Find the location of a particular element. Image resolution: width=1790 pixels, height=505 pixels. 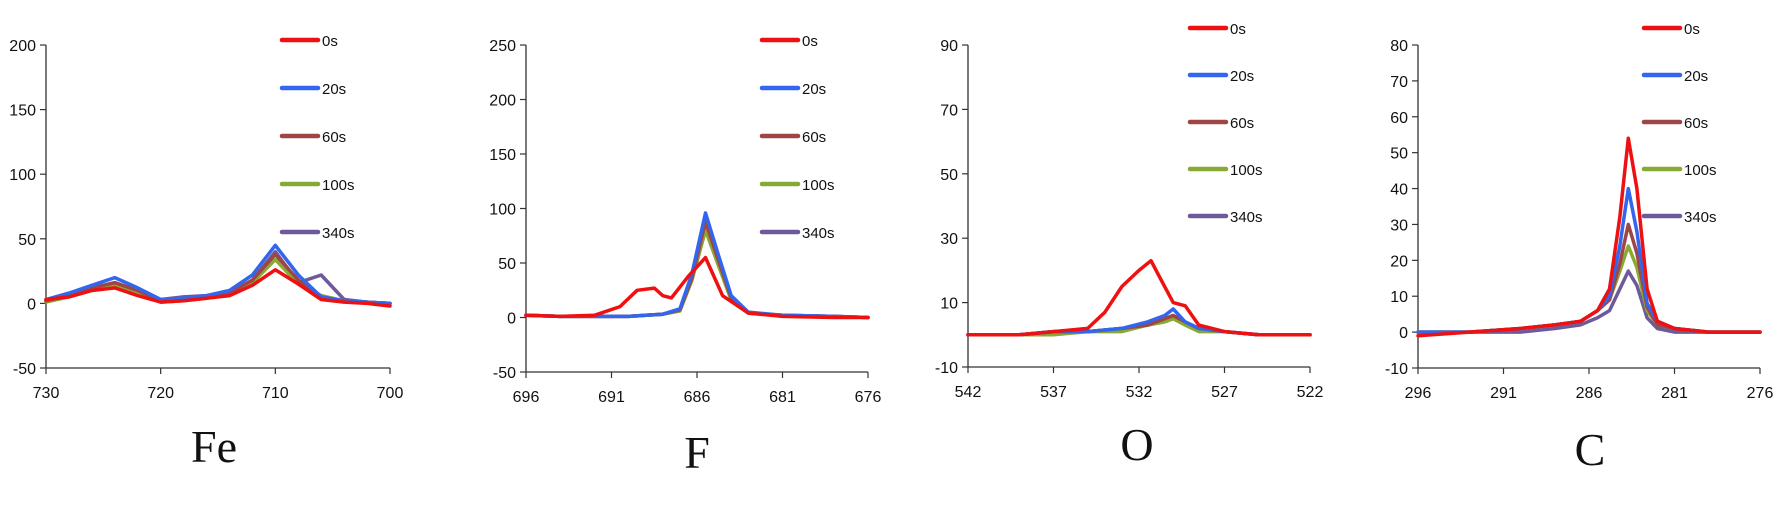

chart-caption: F is located at coordinates (697, 452).